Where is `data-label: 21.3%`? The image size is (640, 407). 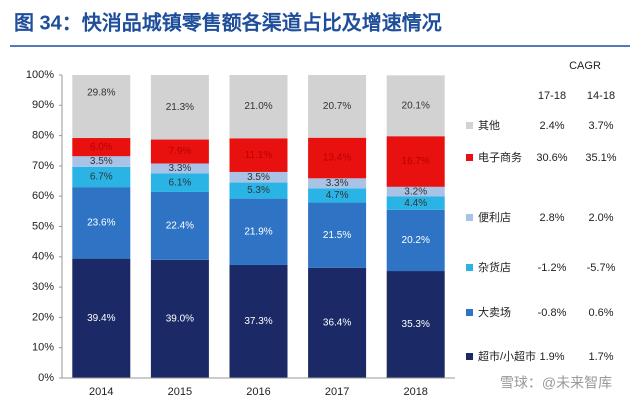 data-label: 21.3% is located at coordinates (180, 107).